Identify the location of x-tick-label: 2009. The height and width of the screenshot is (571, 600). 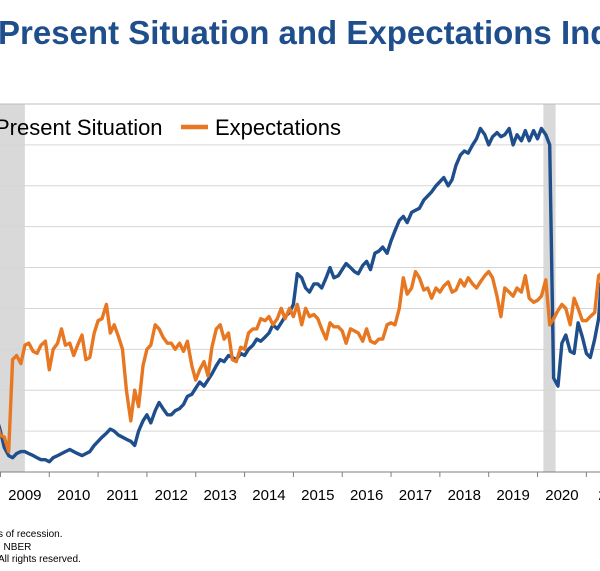
(24, 495).